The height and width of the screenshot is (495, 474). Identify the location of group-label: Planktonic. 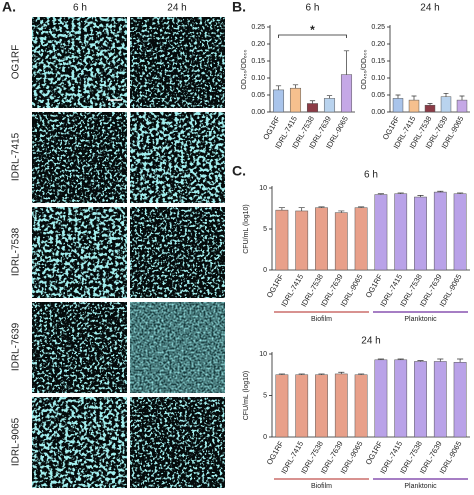
(420, 486).